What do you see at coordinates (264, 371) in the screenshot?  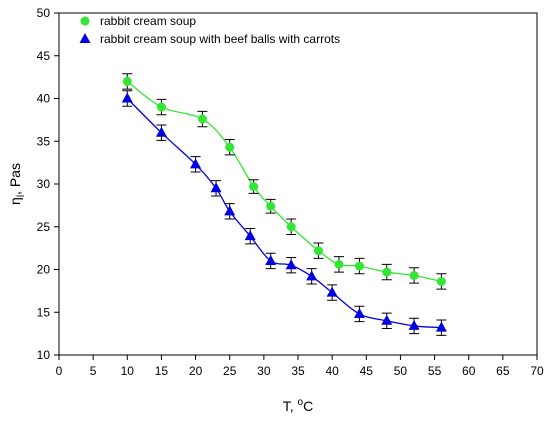 I see `x-tick-label: 30` at bounding box center [264, 371].